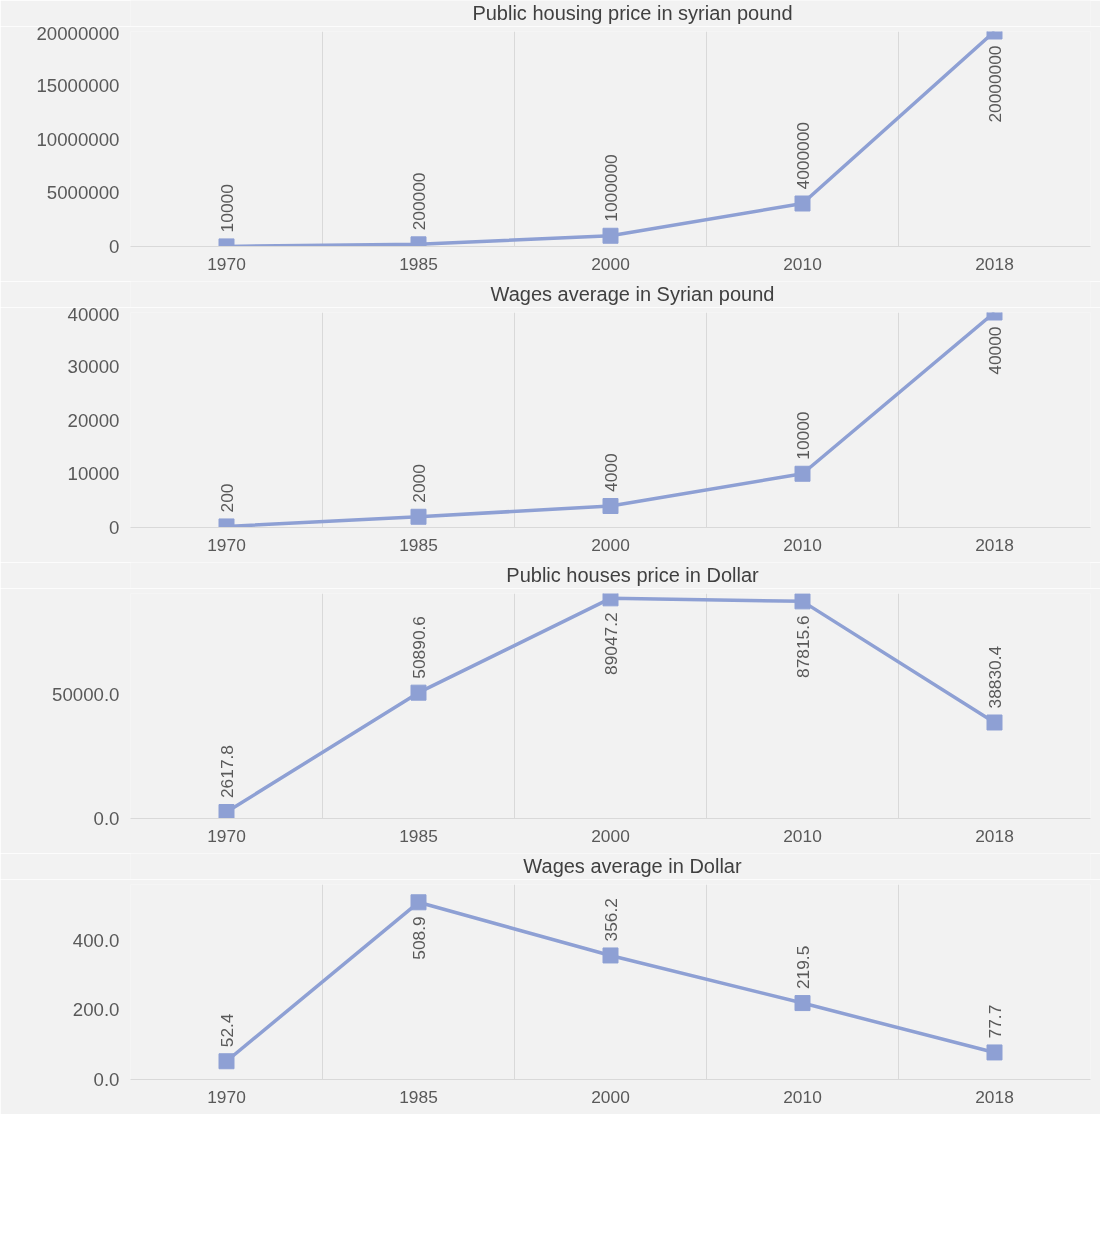  Describe the element at coordinates (994, 1021) in the screenshot. I see `data-label: 77.7` at that location.